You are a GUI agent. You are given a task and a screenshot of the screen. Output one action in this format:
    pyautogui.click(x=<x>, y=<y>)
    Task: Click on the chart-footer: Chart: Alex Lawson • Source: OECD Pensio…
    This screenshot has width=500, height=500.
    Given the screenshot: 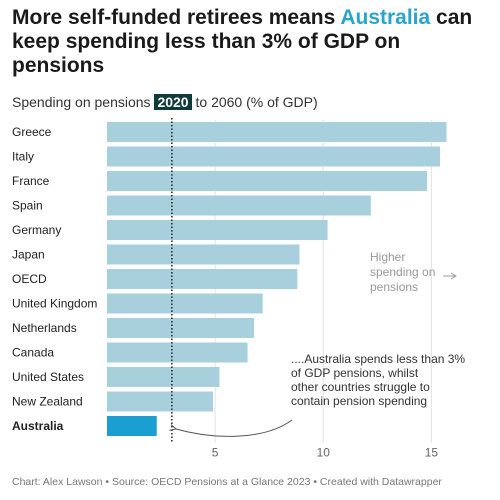 What is the action you would take?
    pyautogui.click(x=227, y=482)
    